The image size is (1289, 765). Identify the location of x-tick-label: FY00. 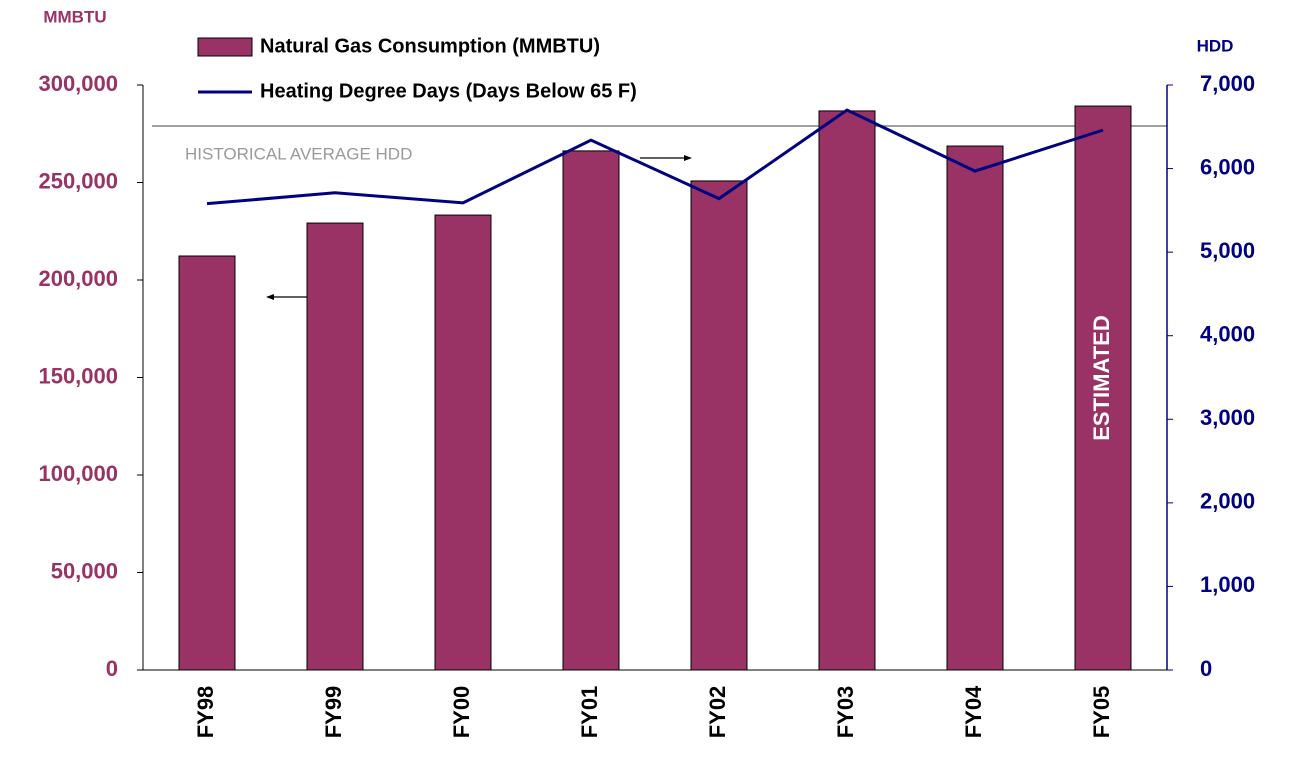
(461, 712).